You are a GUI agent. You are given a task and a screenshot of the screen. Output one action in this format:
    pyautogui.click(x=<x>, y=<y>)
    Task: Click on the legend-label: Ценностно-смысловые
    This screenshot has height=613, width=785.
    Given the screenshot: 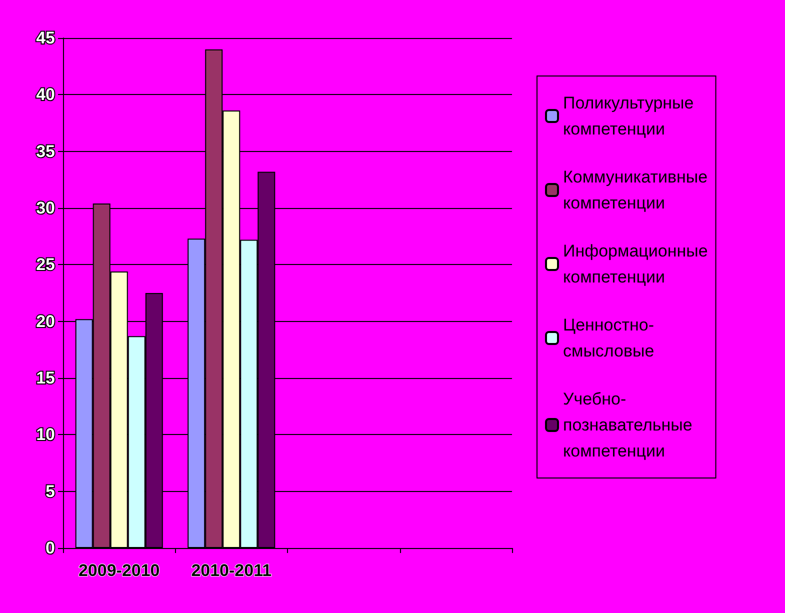 What is the action you would take?
    pyautogui.click(x=608, y=338)
    